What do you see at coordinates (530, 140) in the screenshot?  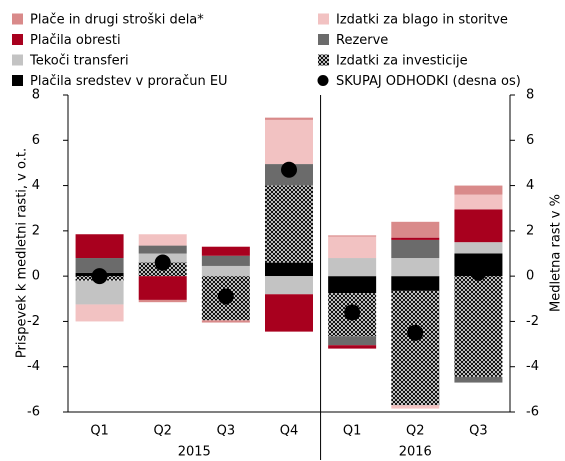 I see `y2-tick-label: 6` at bounding box center [530, 140].